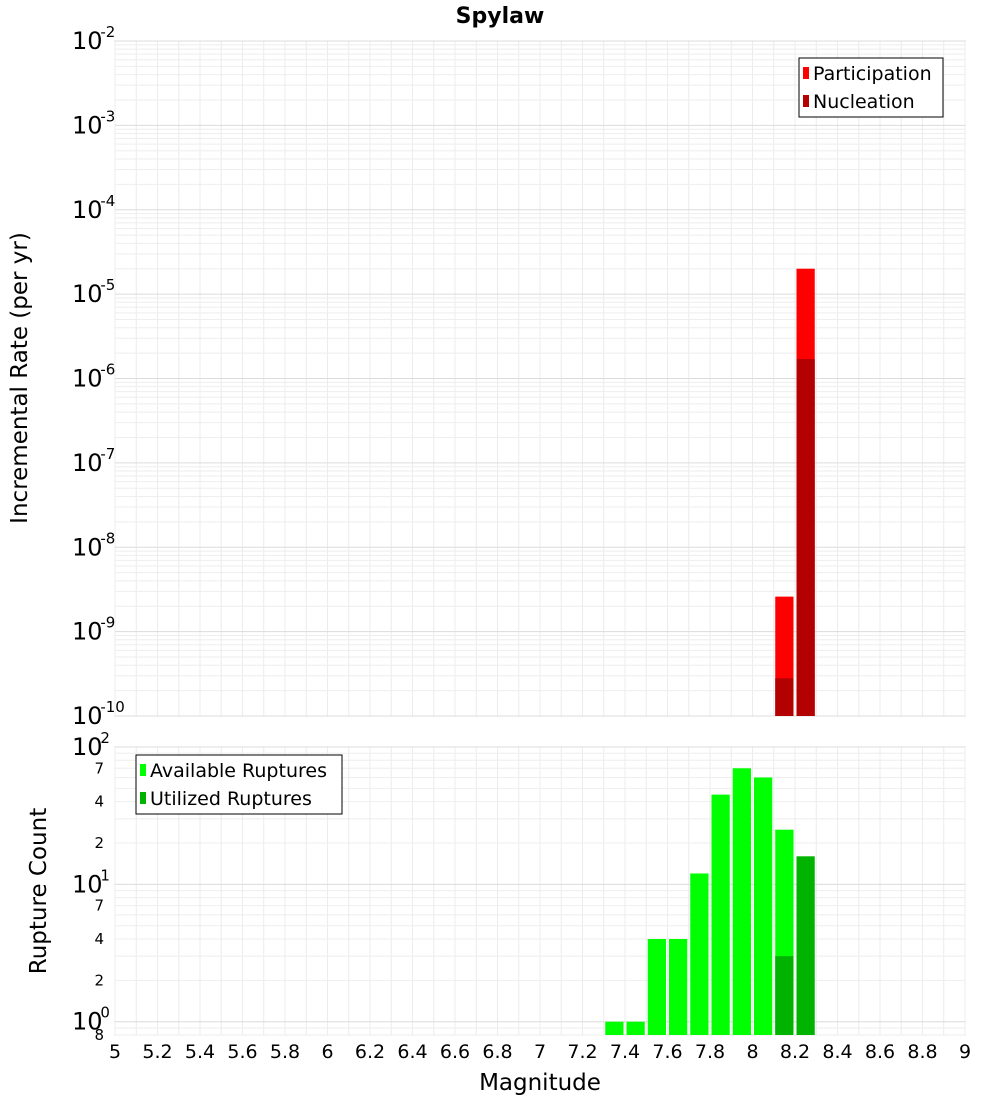 This screenshot has height=1100, width=1000. What do you see at coordinates (107, 32) in the screenshot?
I see `y-tick-exponent: -2` at bounding box center [107, 32].